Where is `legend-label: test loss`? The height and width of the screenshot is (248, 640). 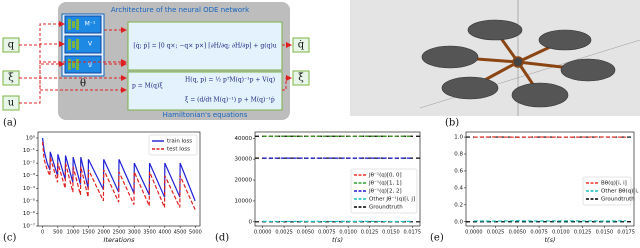 legend-label: test loss is located at coordinates (178, 150).